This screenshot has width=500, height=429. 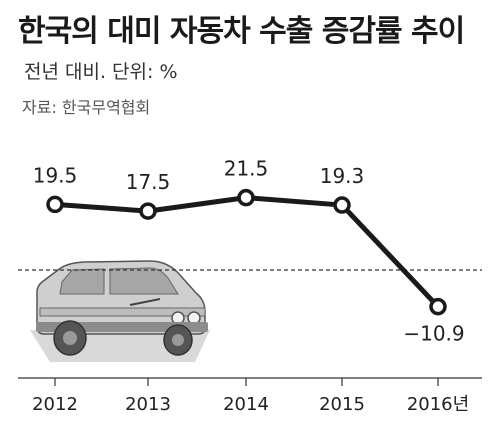 What do you see at coordinates (55, 404) in the screenshot?
I see `x-tick-label: 2012` at bounding box center [55, 404].